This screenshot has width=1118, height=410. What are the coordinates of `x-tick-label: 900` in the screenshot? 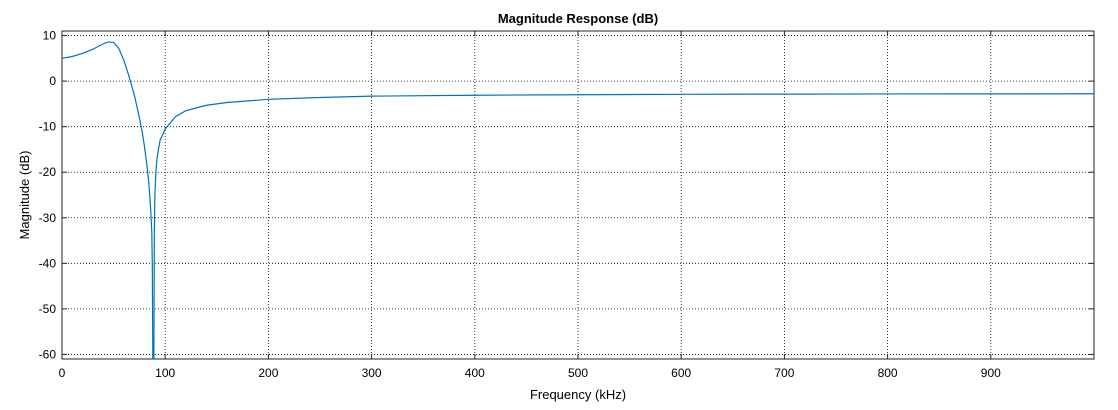 It's located at (991, 373).